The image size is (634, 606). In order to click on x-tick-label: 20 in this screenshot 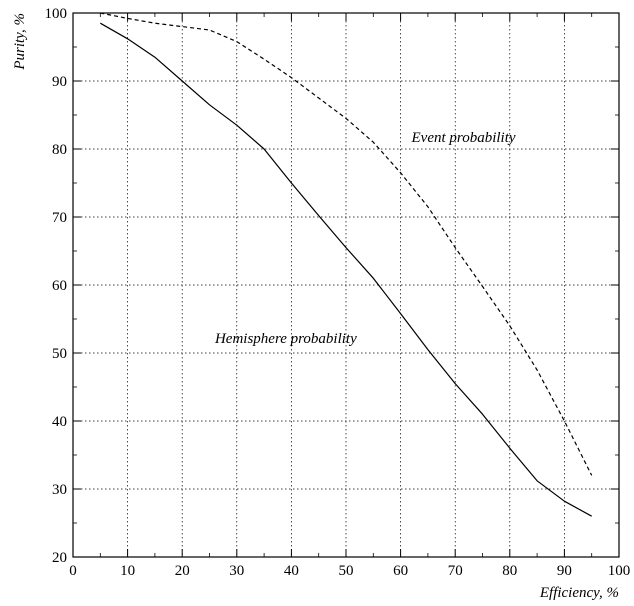, I will do `click(182, 571)`.